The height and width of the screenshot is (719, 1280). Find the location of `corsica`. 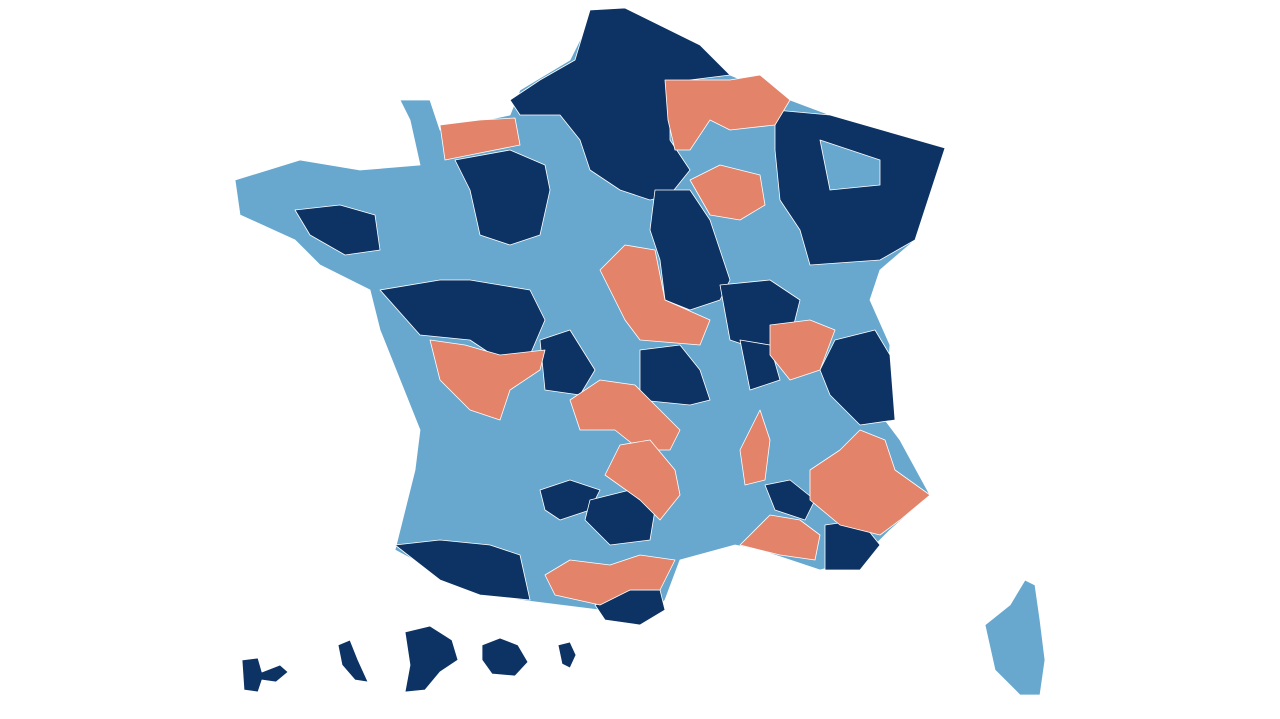

corsica is located at coordinates (1015, 637).